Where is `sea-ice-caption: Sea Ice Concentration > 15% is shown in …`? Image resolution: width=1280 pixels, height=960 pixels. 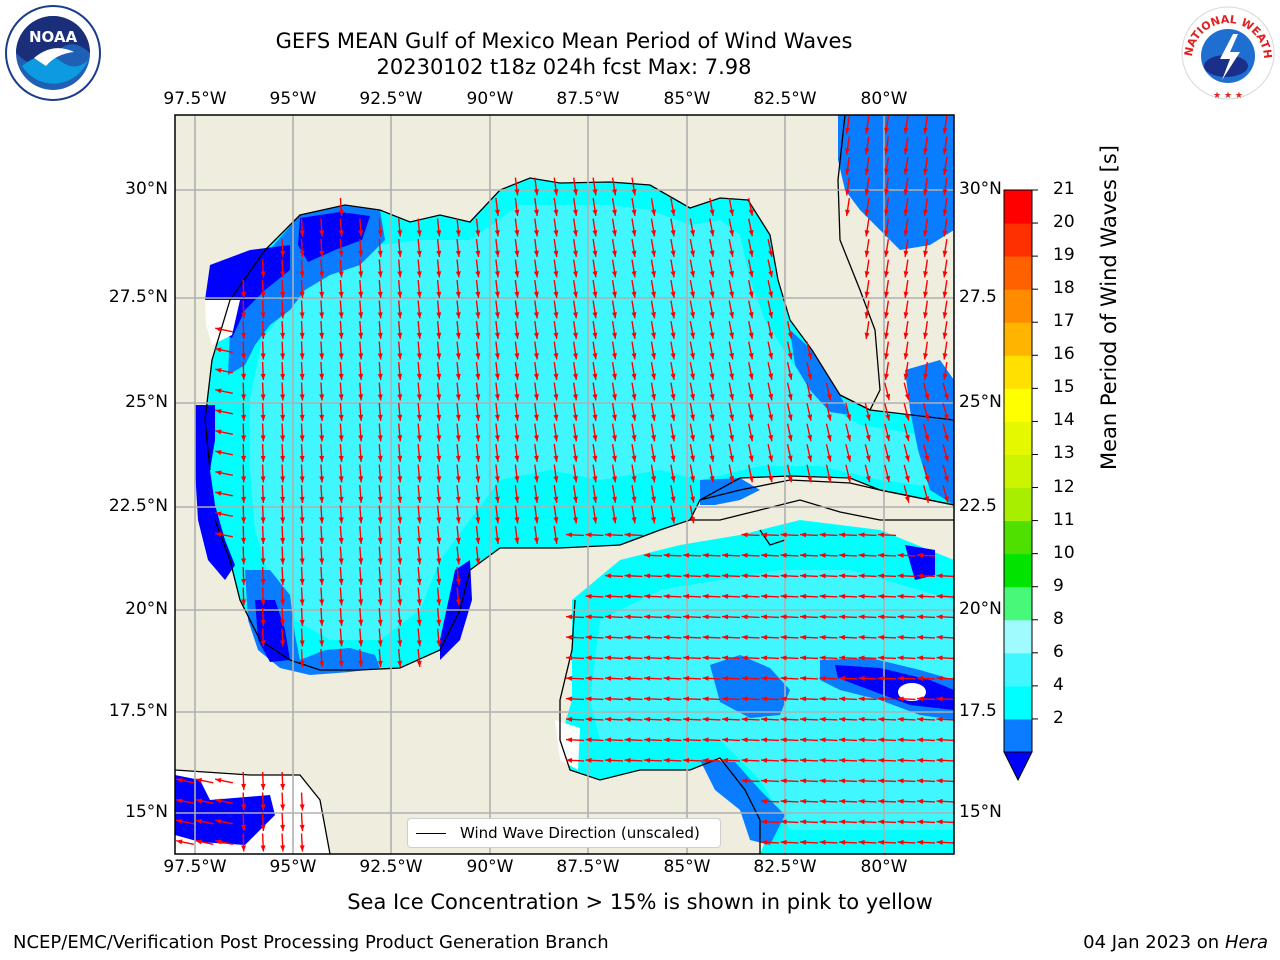 sea-ice-caption: Sea Ice Concentration > 15% is shown in … is located at coordinates (640, 902).